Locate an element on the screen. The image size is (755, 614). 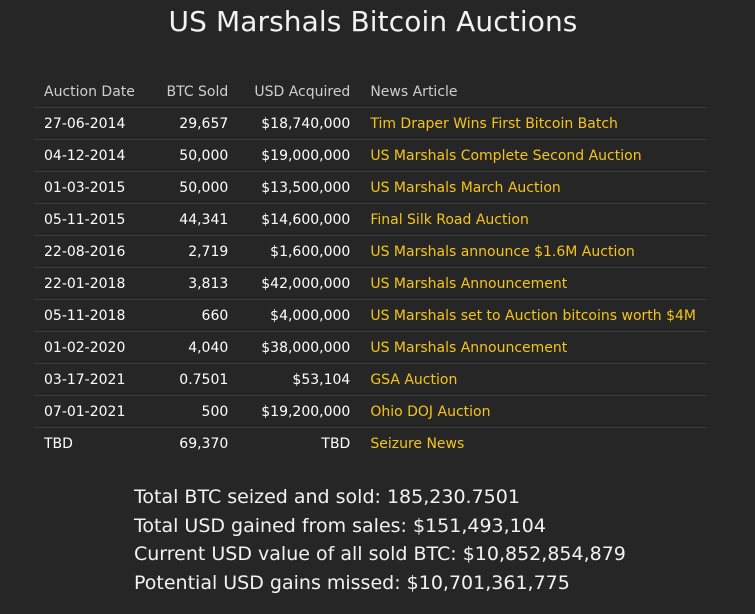
btc-sold-cell: 69,370 is located at coordinates (194, 443).